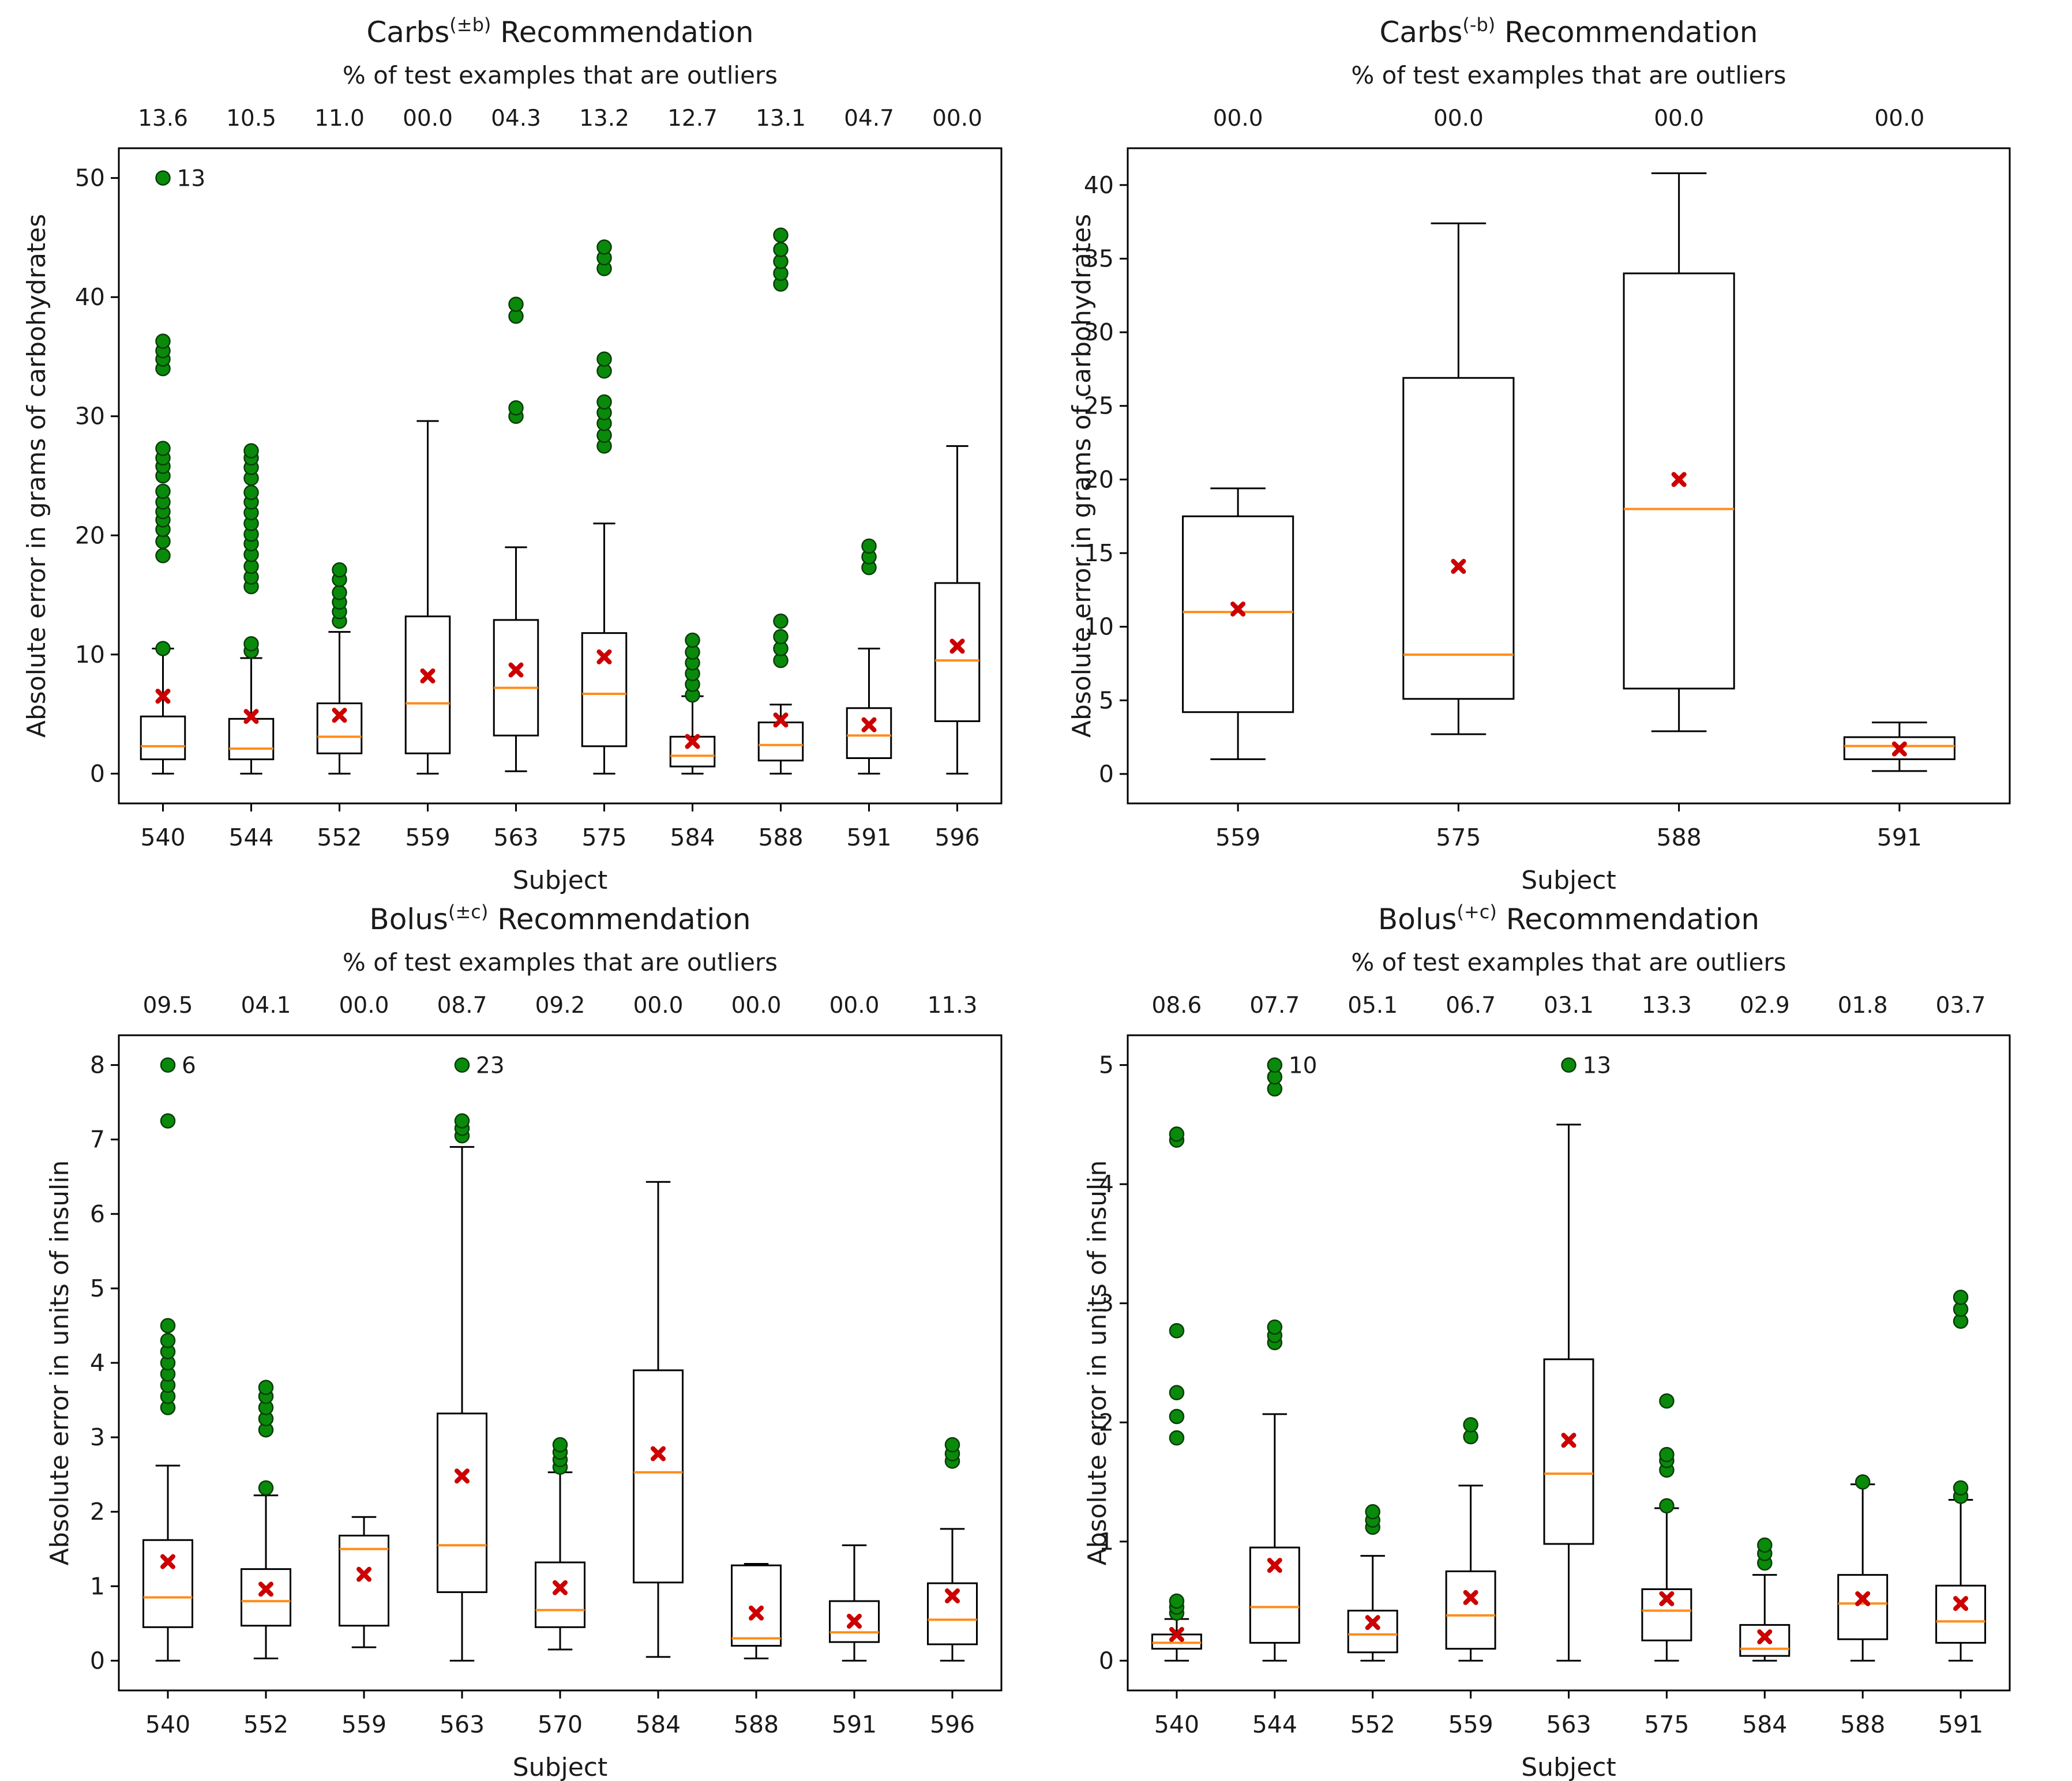  What do you see at coordinates (604, 119) in the screenshot?
I see `outlier-pct-label: 13.2` at bounding box center [604, 119].